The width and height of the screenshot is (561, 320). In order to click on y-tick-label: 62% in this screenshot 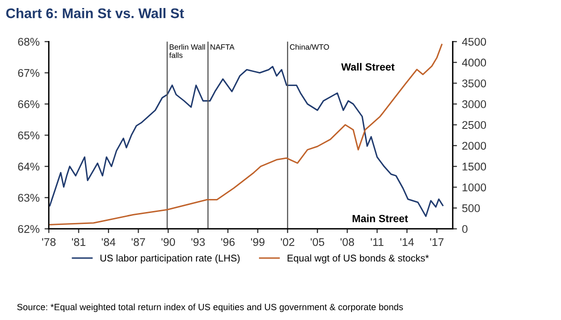, I will do `click(29, 229)`.